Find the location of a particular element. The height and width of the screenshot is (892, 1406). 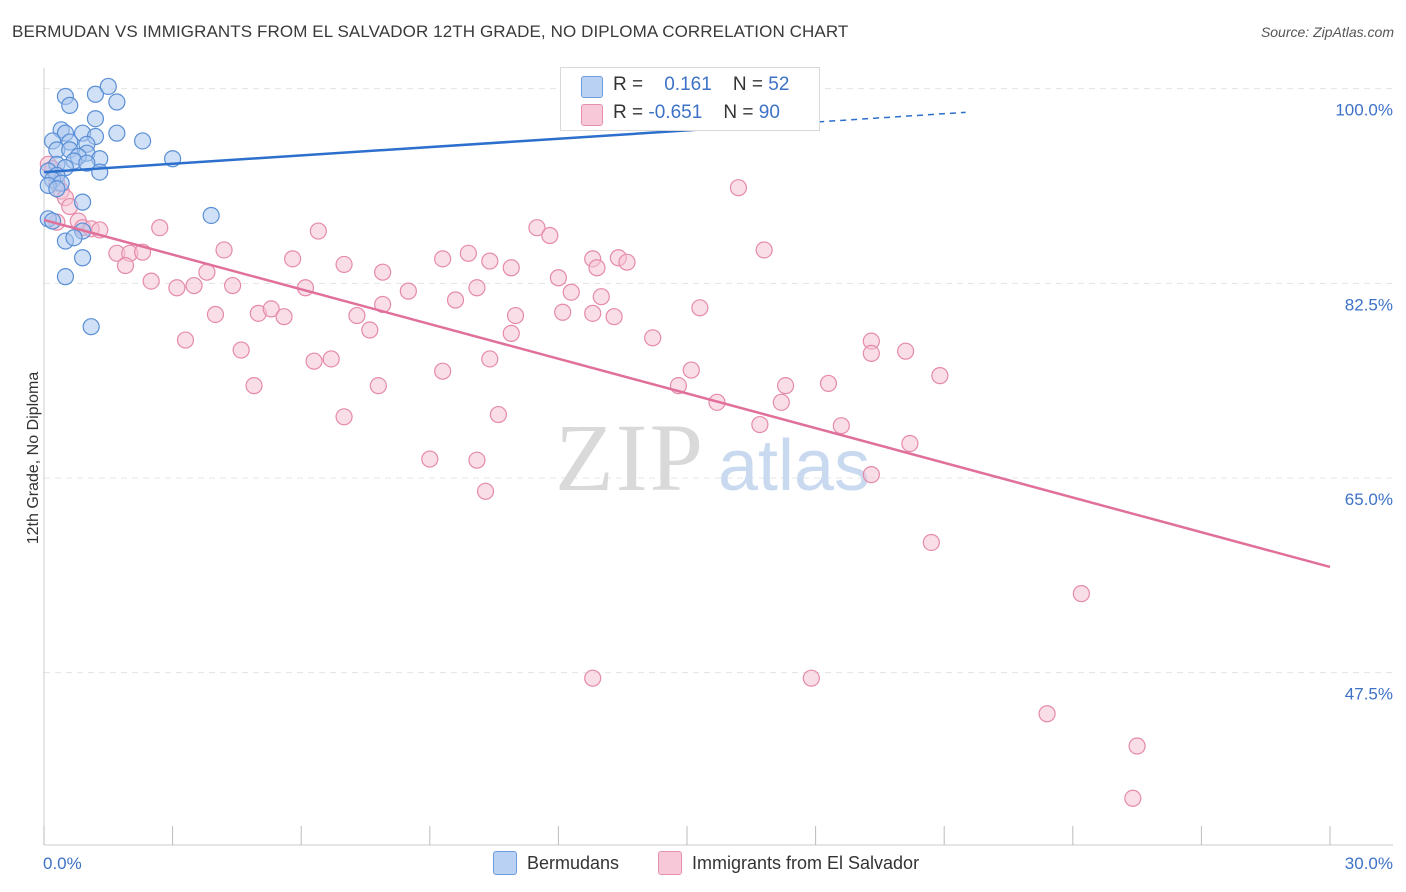

n-label: N = is located at coordinates (738, 112).